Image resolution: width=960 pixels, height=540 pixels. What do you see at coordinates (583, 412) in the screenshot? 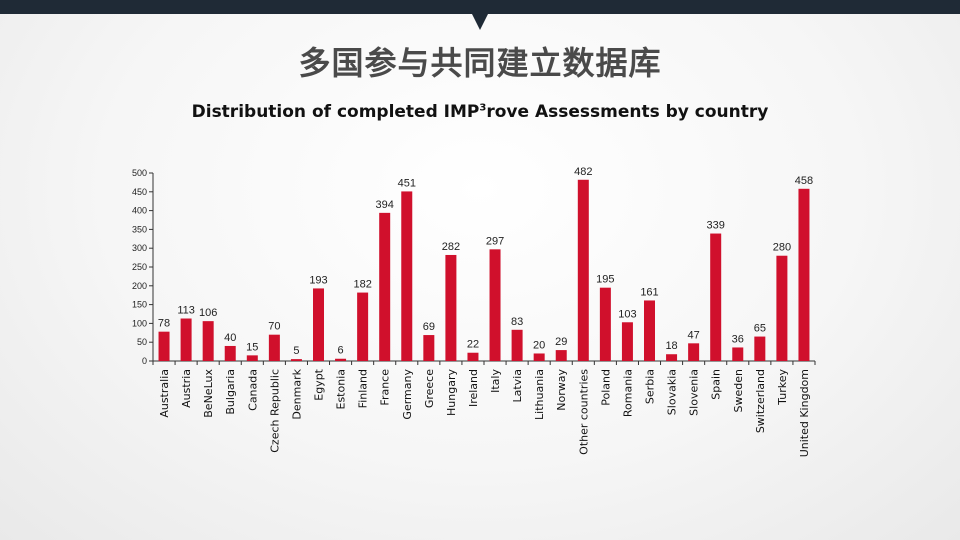
I see `x-tick-label: Other countries` at bounding box center [583, 412].